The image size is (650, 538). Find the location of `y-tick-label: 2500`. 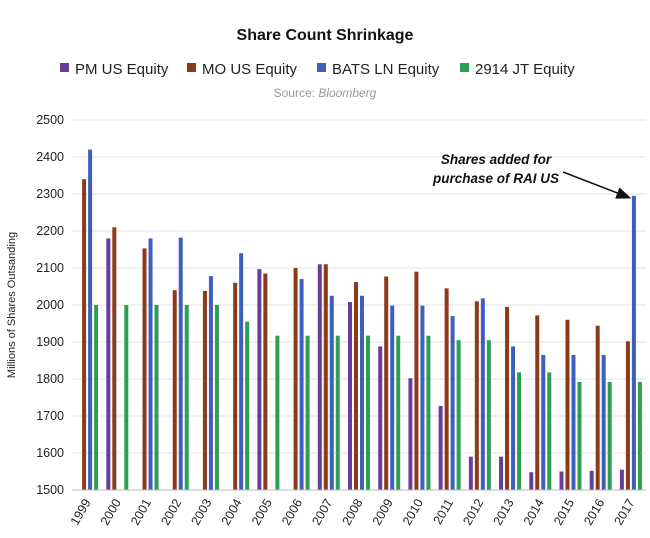

y-tick-label: 2500 is located at coordinates (50, 120).